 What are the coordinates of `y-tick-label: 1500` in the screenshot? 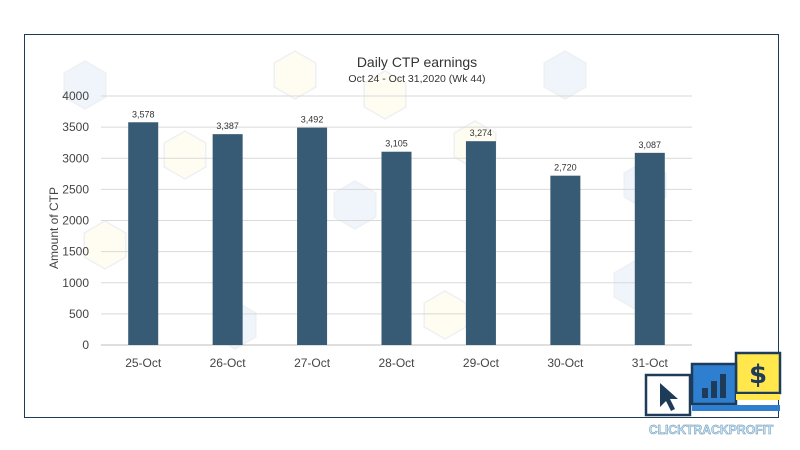 It's located at (75, 252).